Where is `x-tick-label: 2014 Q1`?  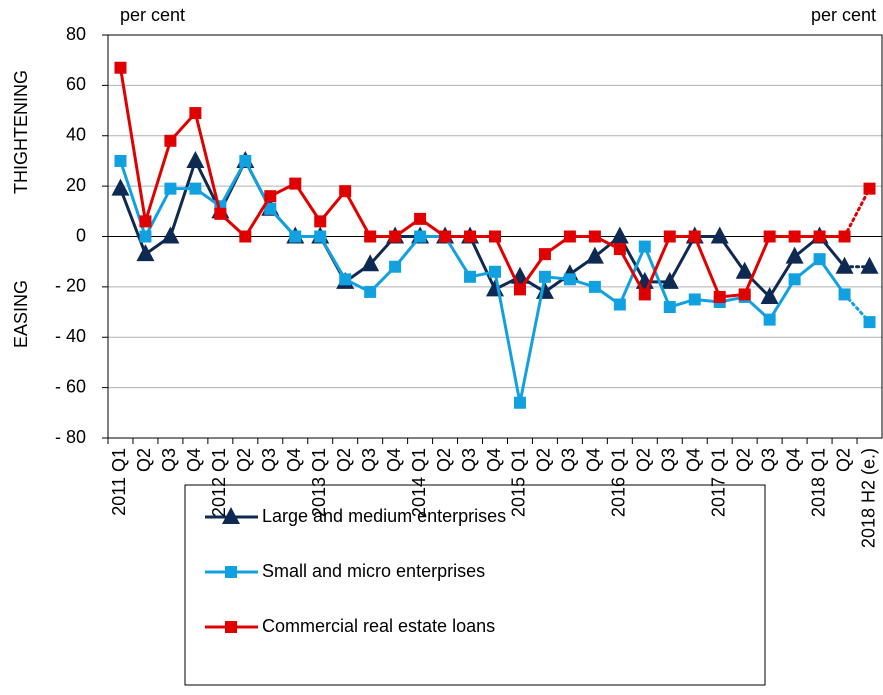 x-tick-label: 2014 Q1 is located at coordinates (419, 482).